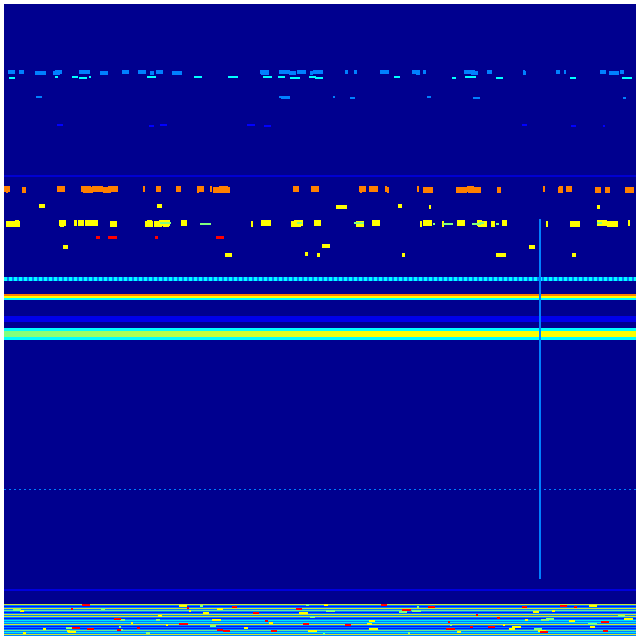  I want to click on band-dotted-cyan, so click(320, 279).